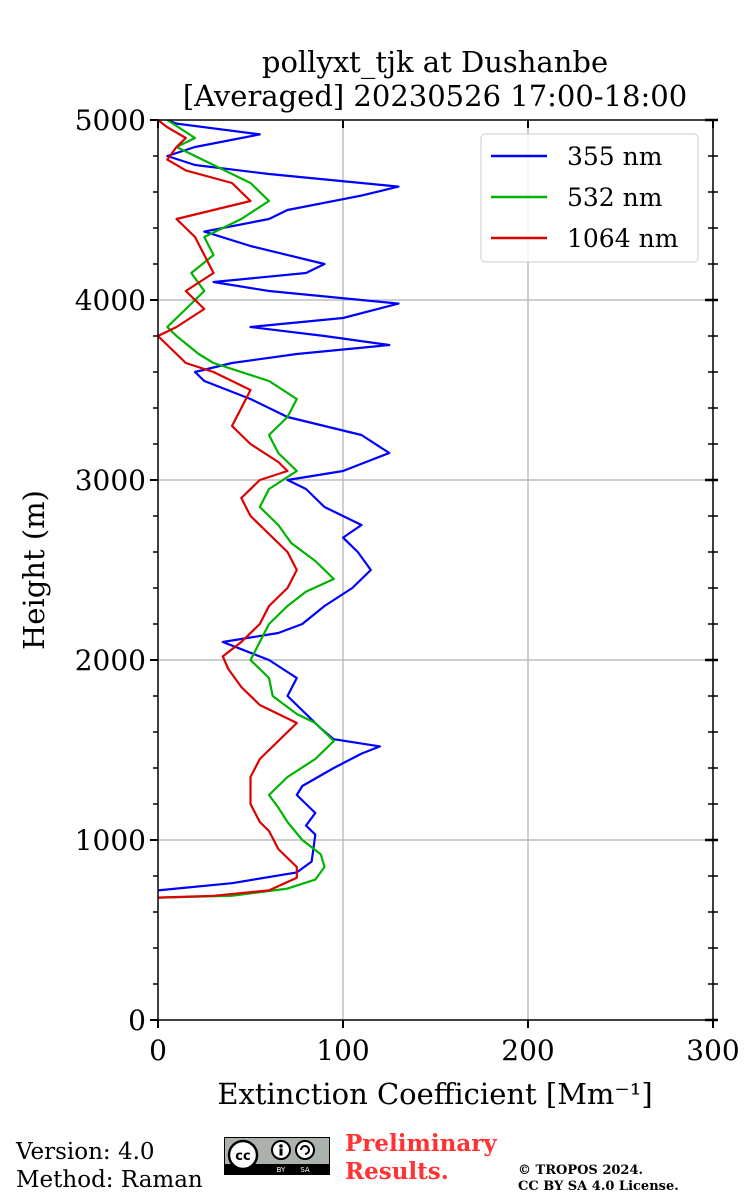  I want to click on copyright-line1: © TROPOS 2024., so click(581, 1170).